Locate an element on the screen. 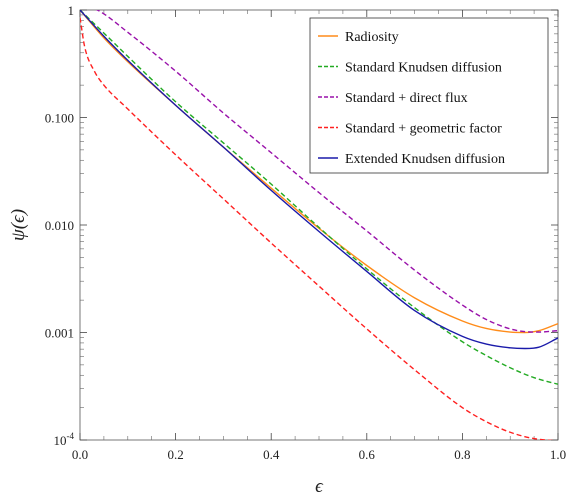 The height and width of the screenshot is (504, 570). legend-label-3: Standard + direct flux is located at coordinates (406, 98).